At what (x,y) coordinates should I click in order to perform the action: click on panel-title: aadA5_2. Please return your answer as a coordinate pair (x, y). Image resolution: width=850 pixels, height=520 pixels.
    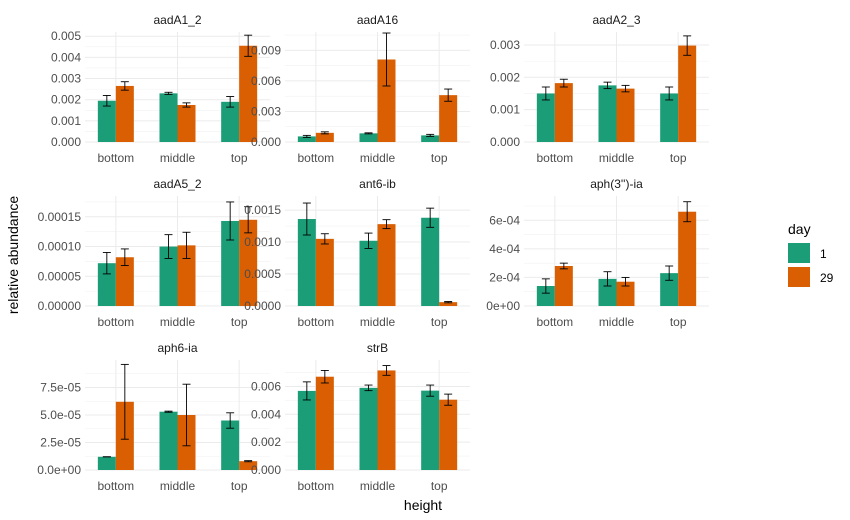
    Looking at the image, I should click on (177, 184).